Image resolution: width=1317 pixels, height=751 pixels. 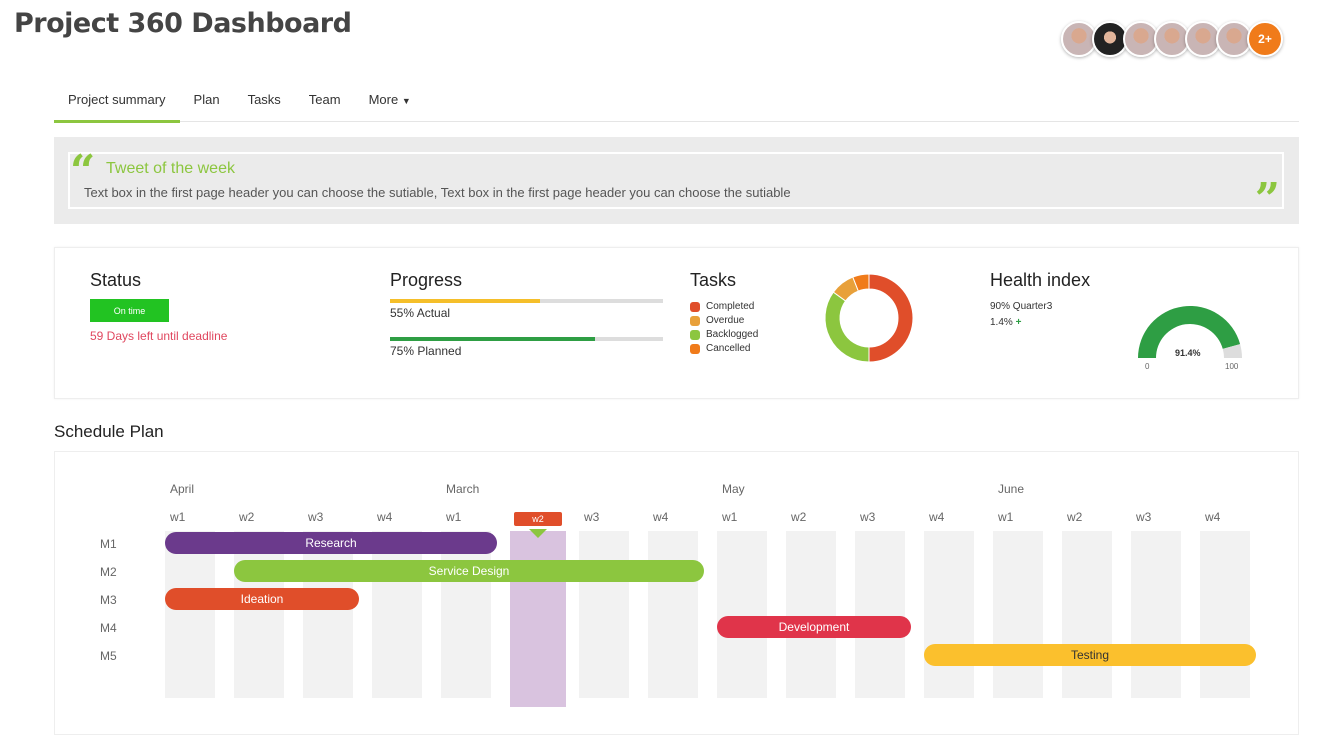 I want to click on actual-progress-bar, so click(x=526, y=301).